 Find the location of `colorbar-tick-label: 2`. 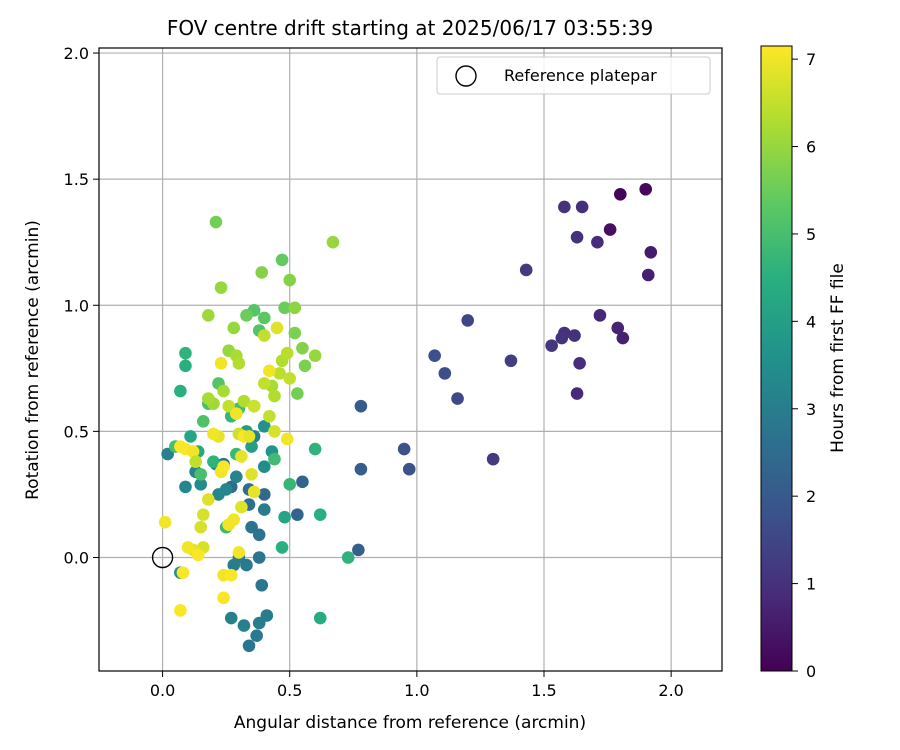

colorbar-tick-label: 2 is located at coordinates (811, 496).